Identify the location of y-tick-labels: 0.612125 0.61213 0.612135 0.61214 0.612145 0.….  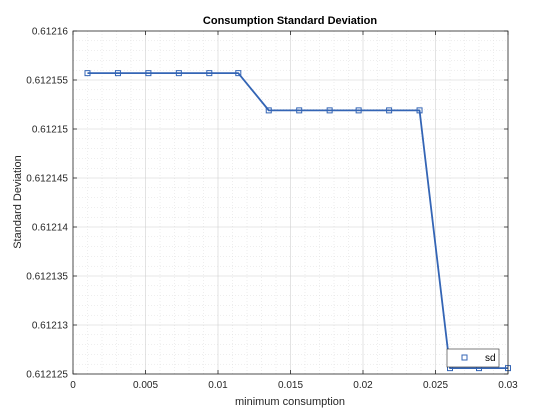
(47, 204).